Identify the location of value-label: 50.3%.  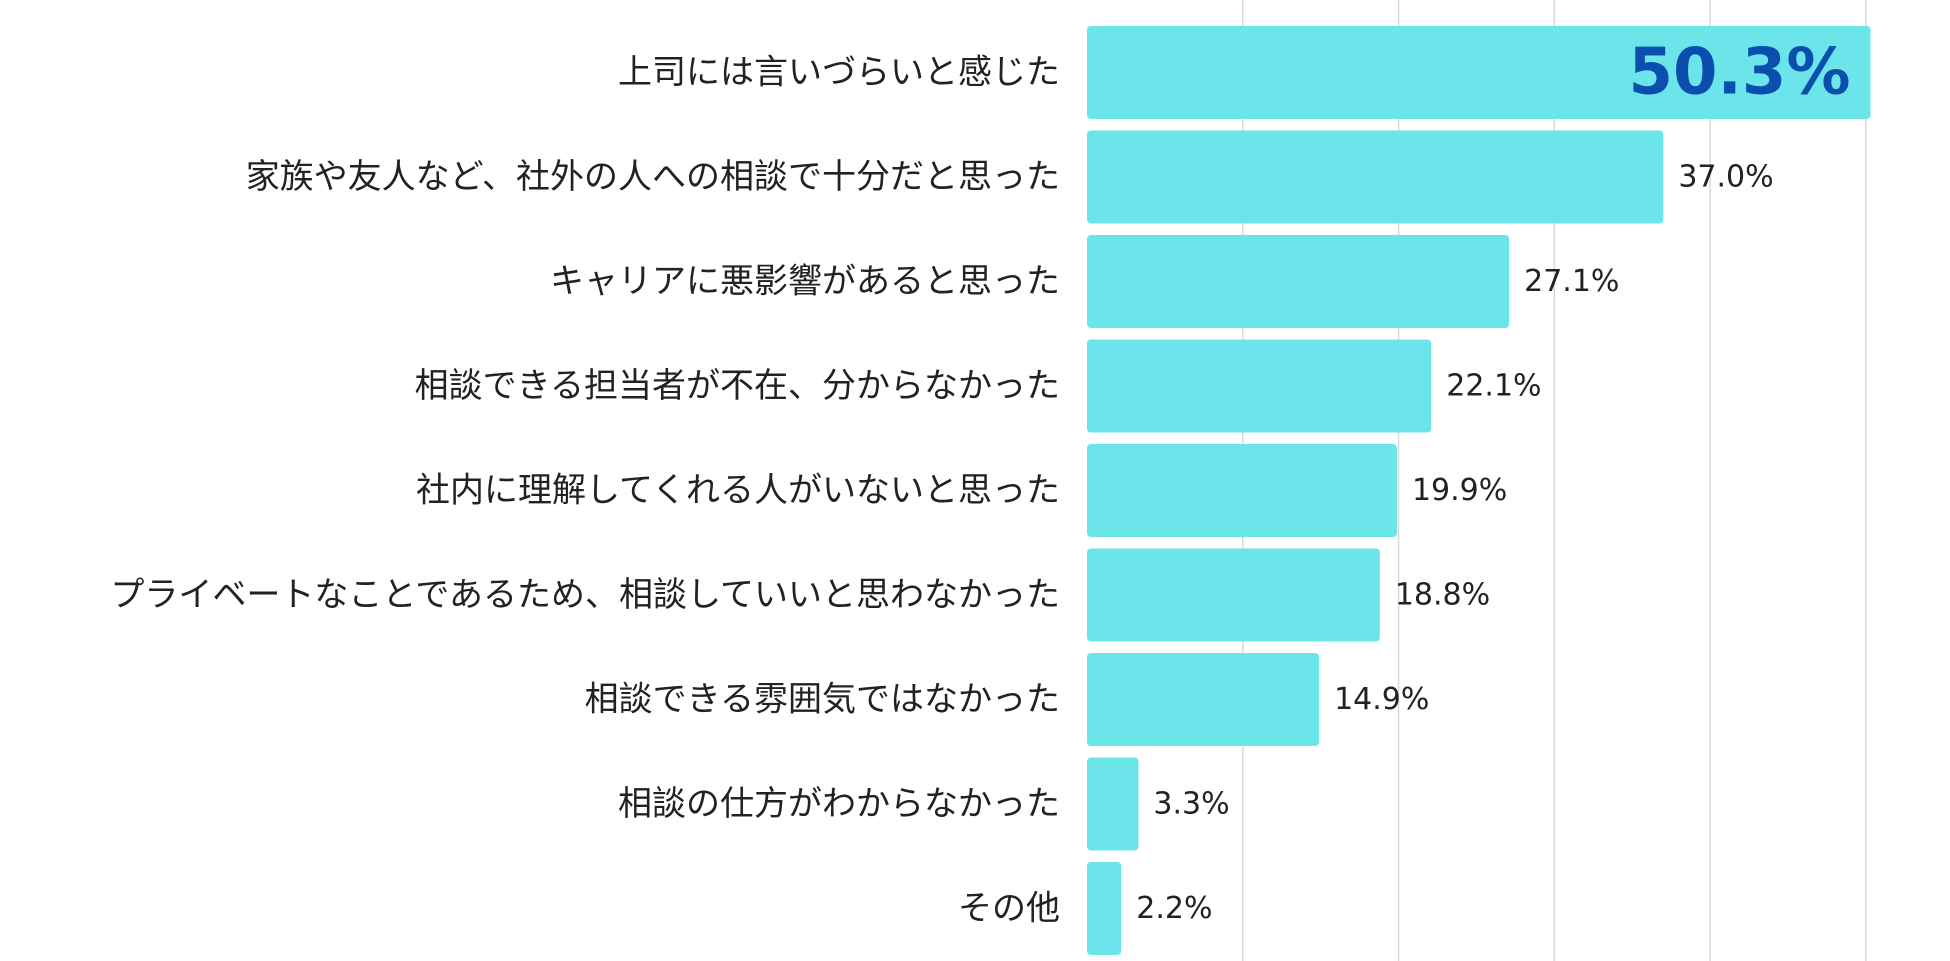
(1739, 73).